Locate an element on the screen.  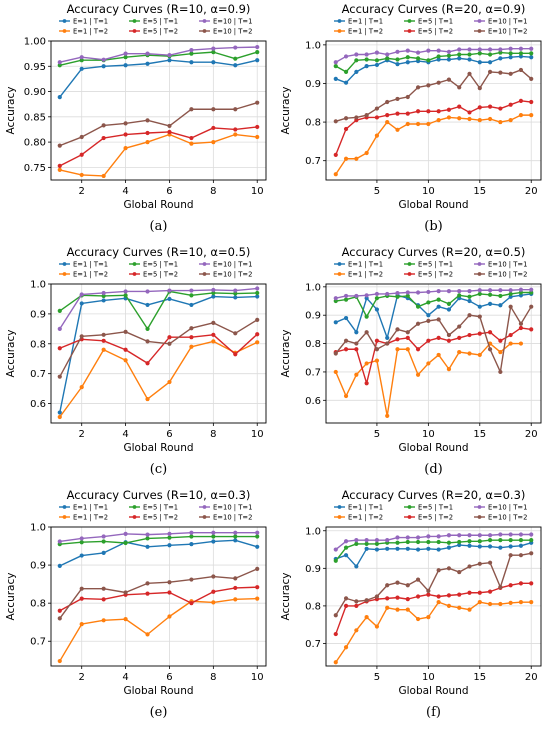
legend-label: E=1 | T=1 is located at coordinates (365, 22).